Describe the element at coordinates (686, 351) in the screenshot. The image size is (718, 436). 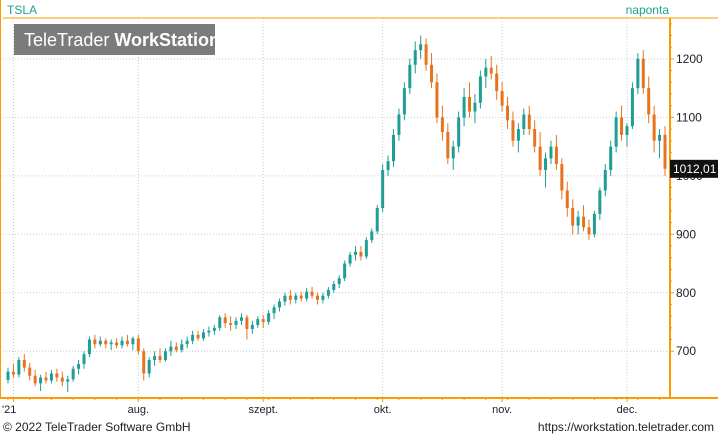
I see `y-tick-label: 700` at that location.